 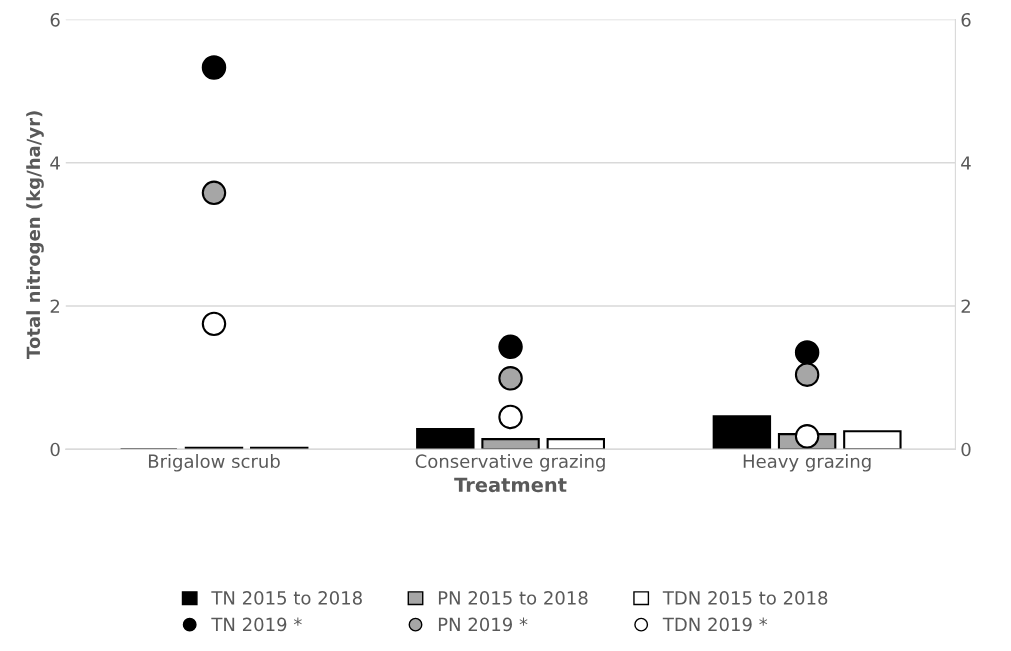 I want to click on legend-label: TN 2015 to 2018, so click(x=286, y=598).